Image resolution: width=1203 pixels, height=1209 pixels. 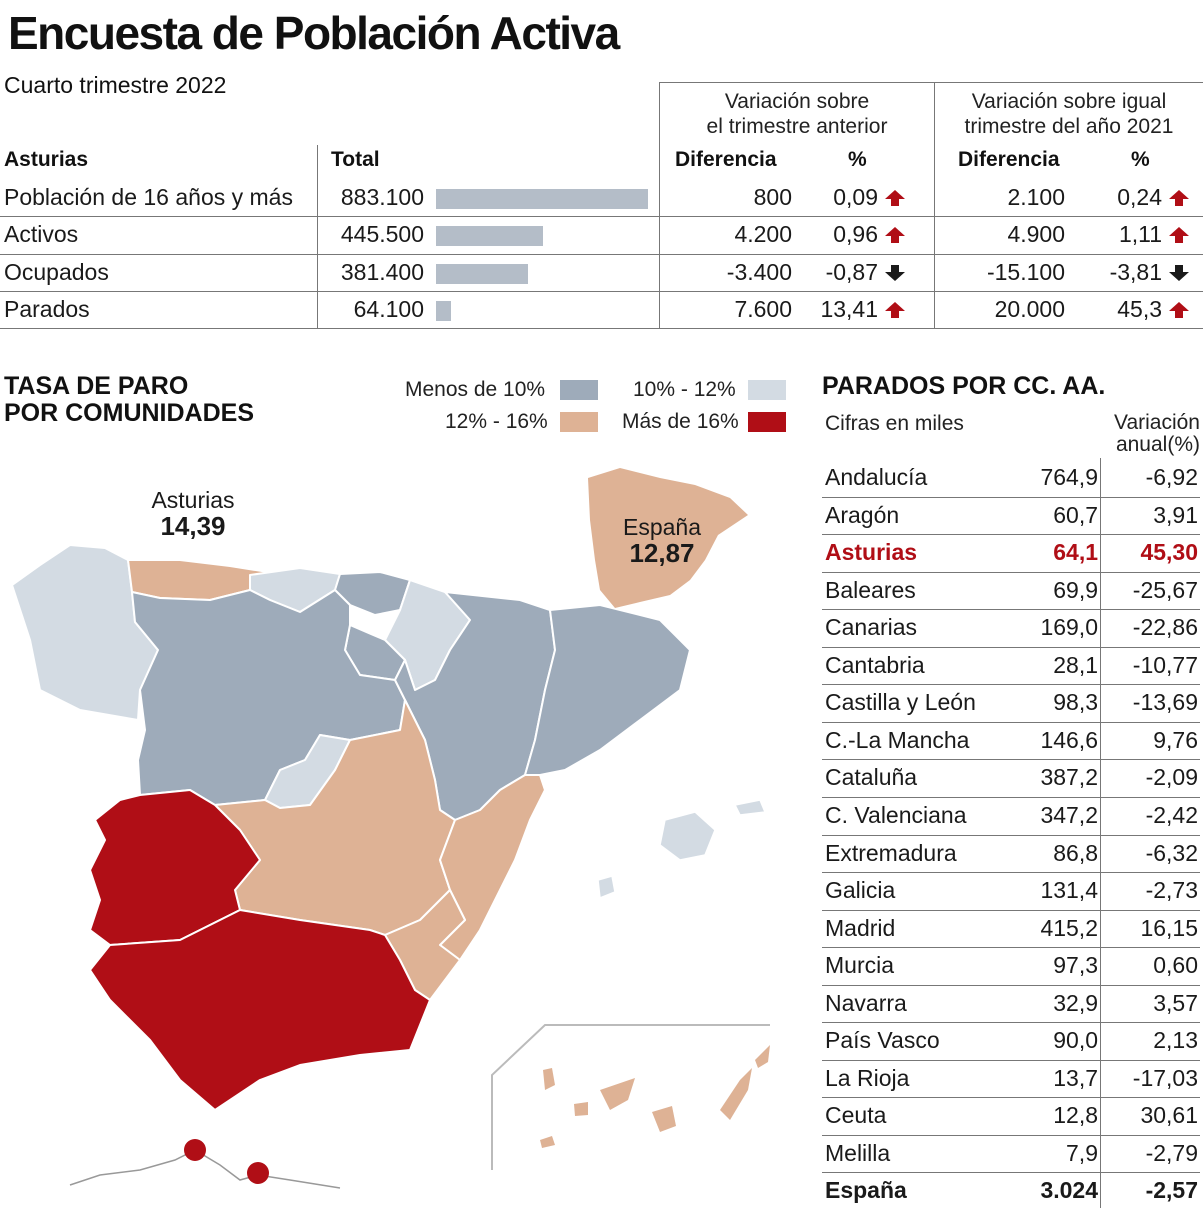 What do you see at coordinates (867, 1077) in the screenshot?
I see `cc-aa-name: La Rioja` at bounding box center [867, 1077].